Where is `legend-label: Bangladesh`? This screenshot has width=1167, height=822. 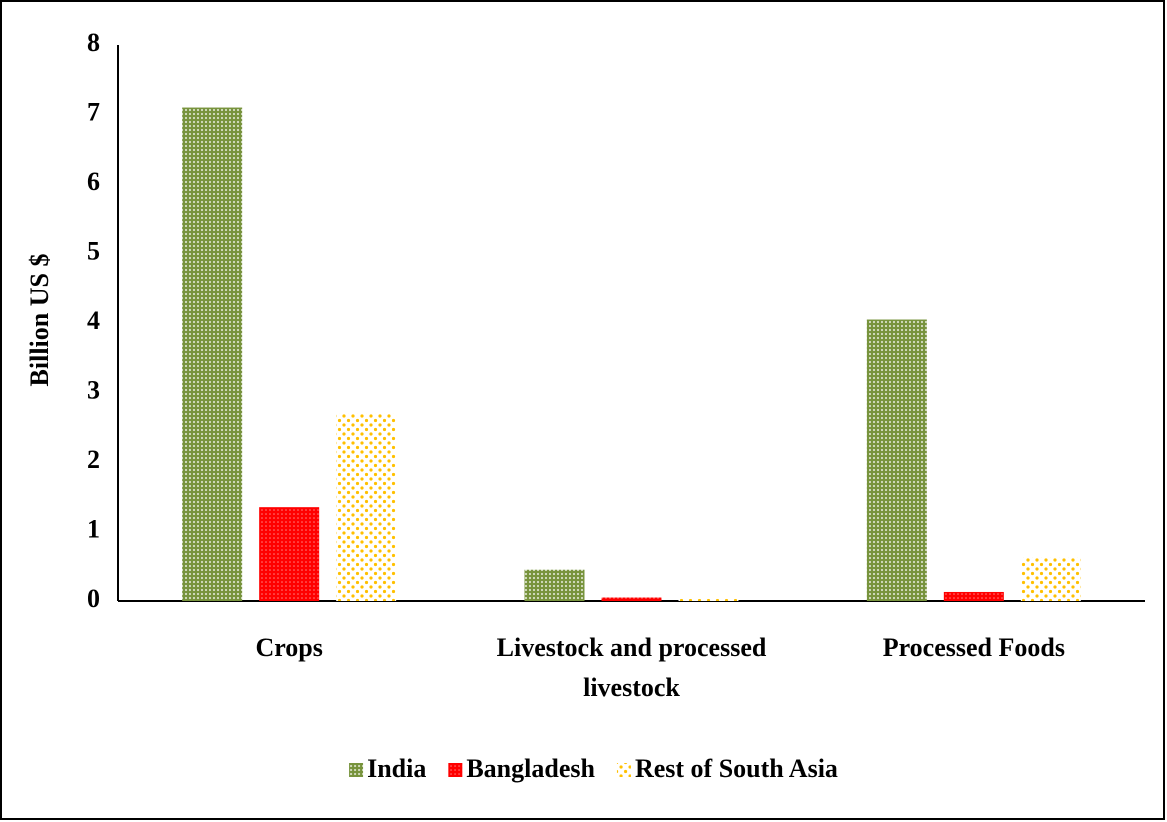
legend-label: Bangladesh is located at coordinates (530, 768).